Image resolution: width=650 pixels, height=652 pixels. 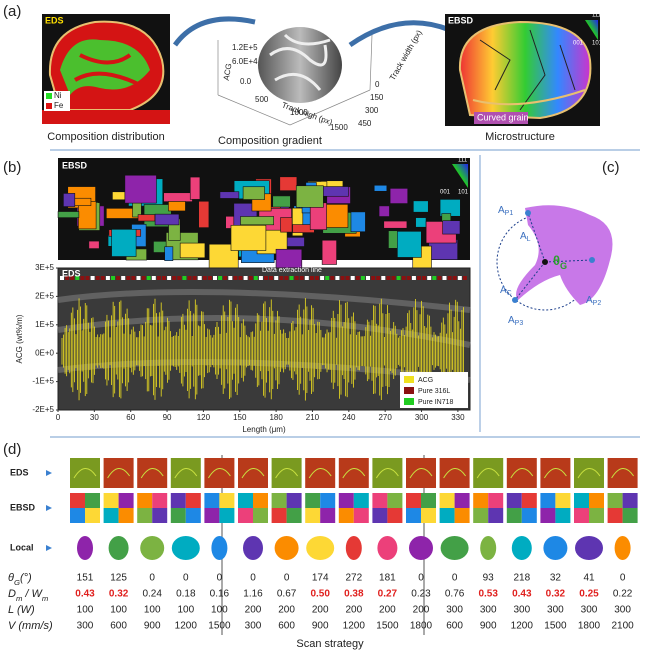 I want to click on label-part: D, so click(x=12, y=594).